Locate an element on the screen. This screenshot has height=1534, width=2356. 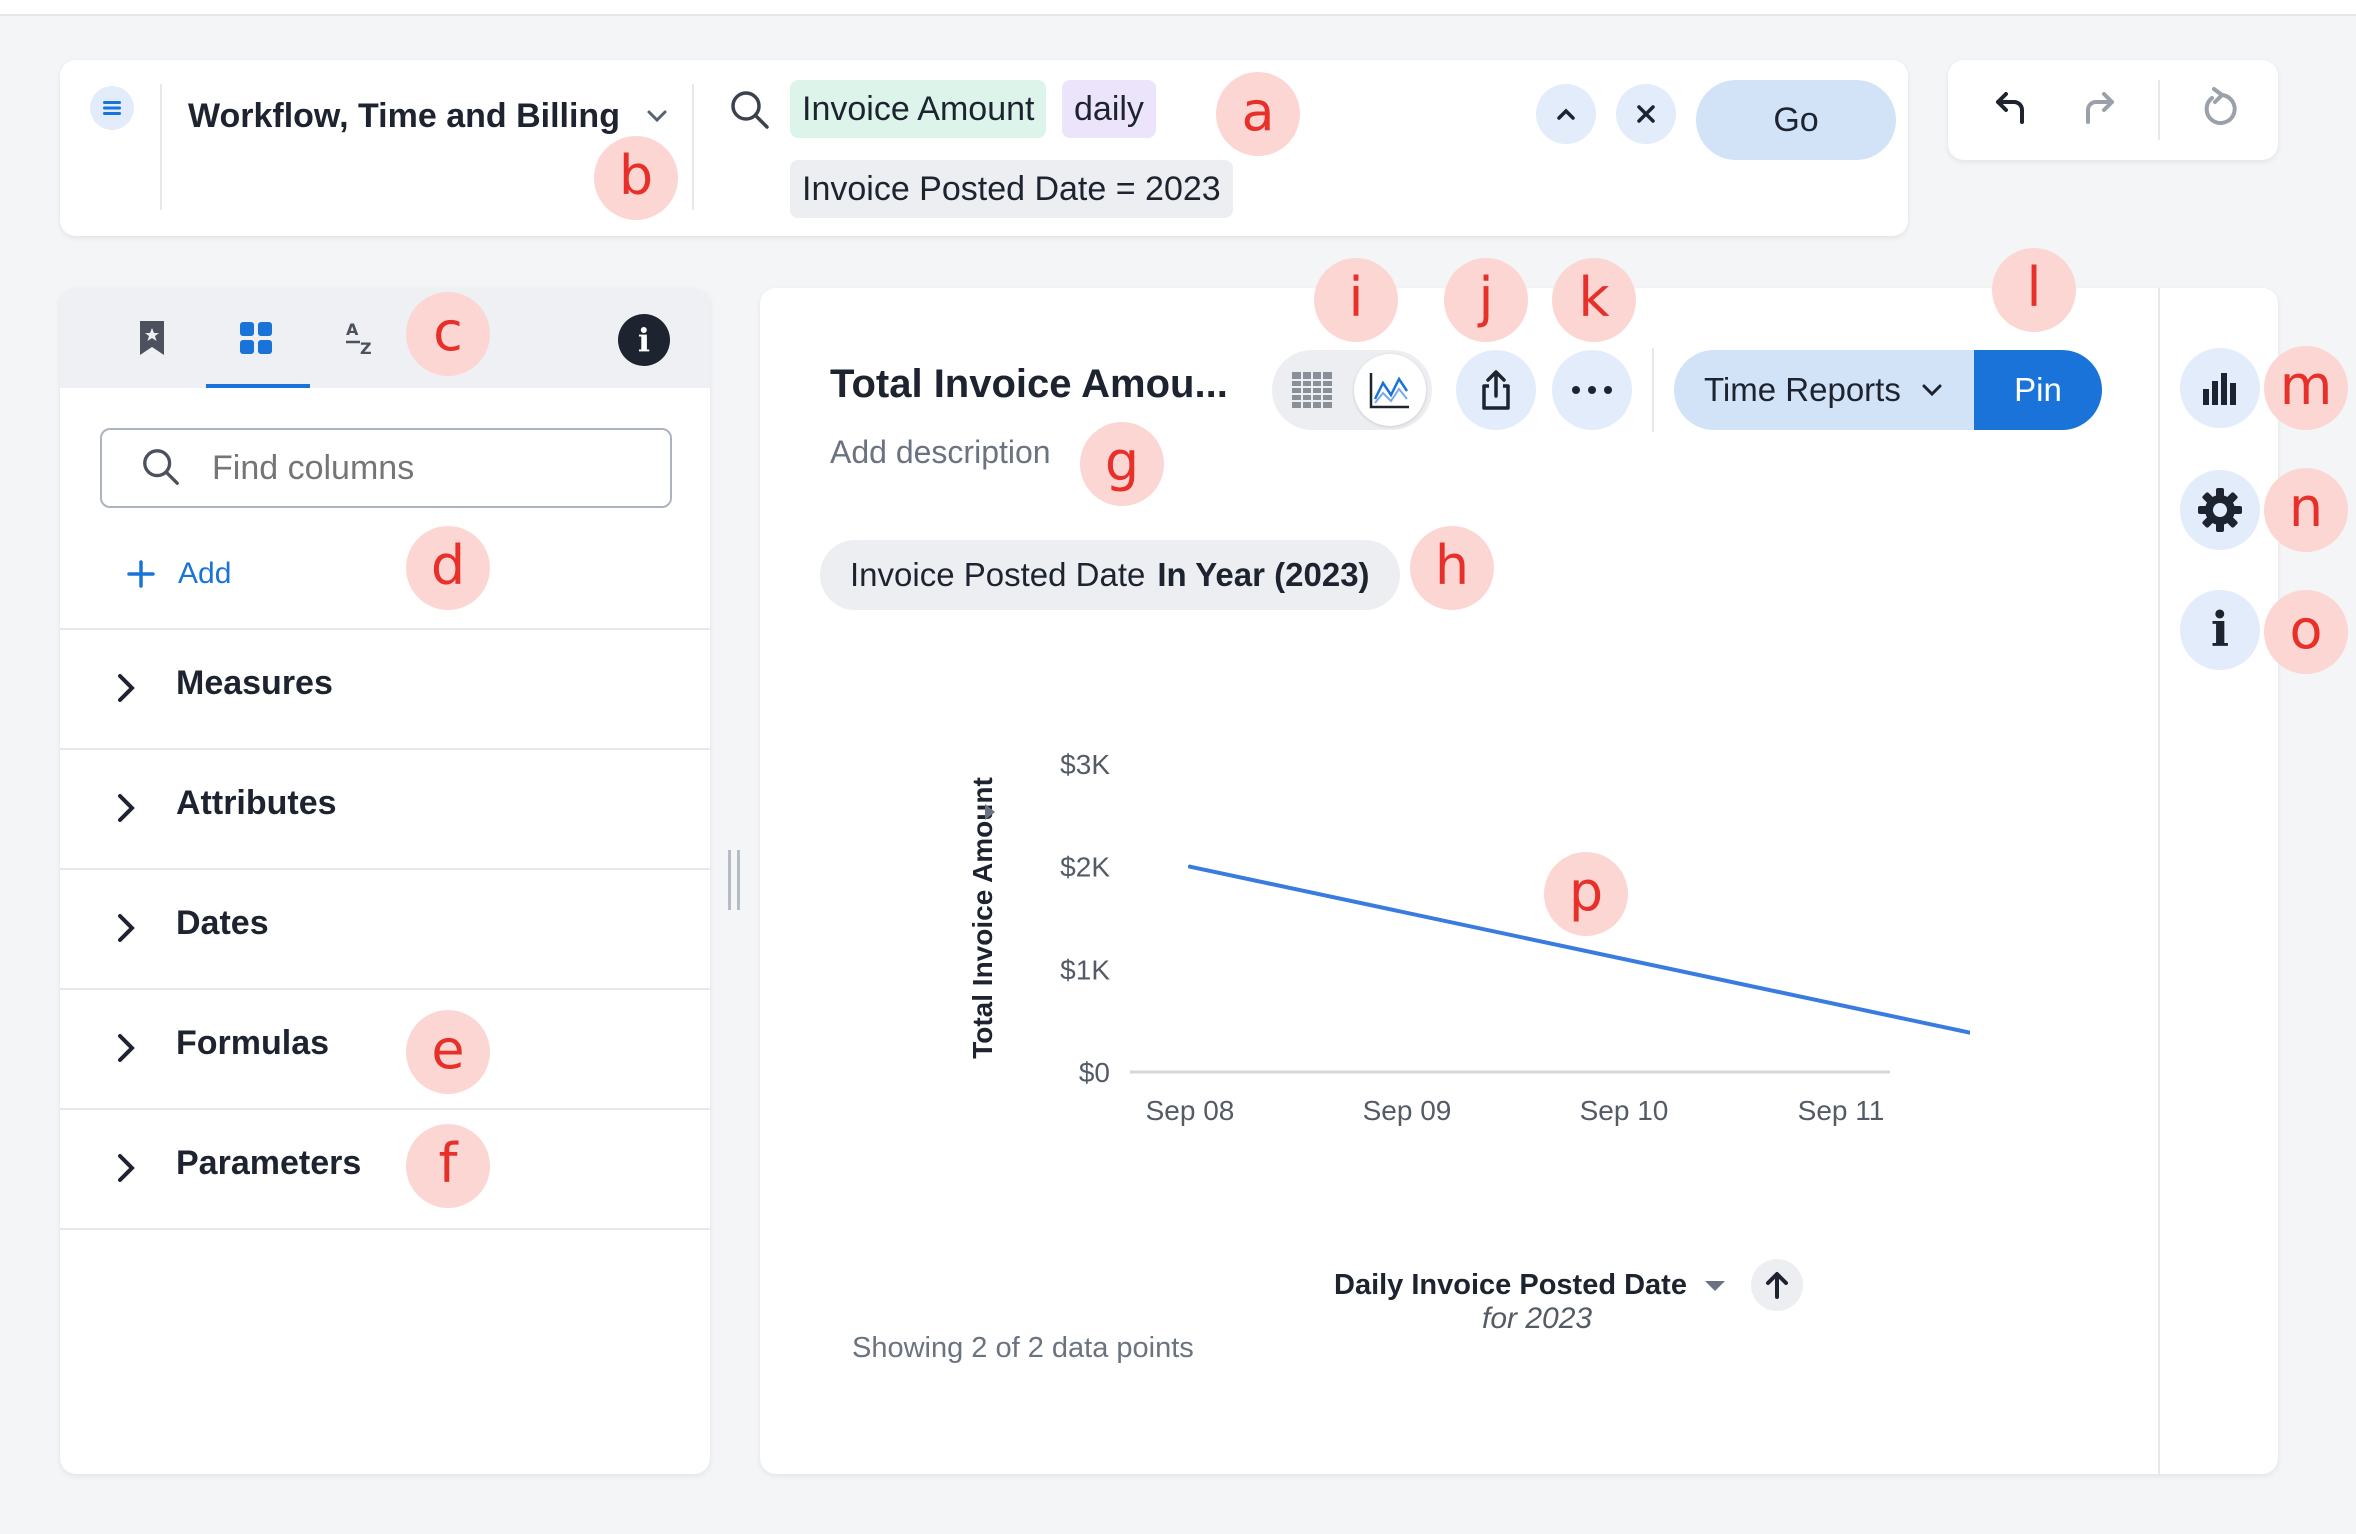
x-axis-title-group: Daily Invoice Posted Date is located at coordinates (1568, 1285).